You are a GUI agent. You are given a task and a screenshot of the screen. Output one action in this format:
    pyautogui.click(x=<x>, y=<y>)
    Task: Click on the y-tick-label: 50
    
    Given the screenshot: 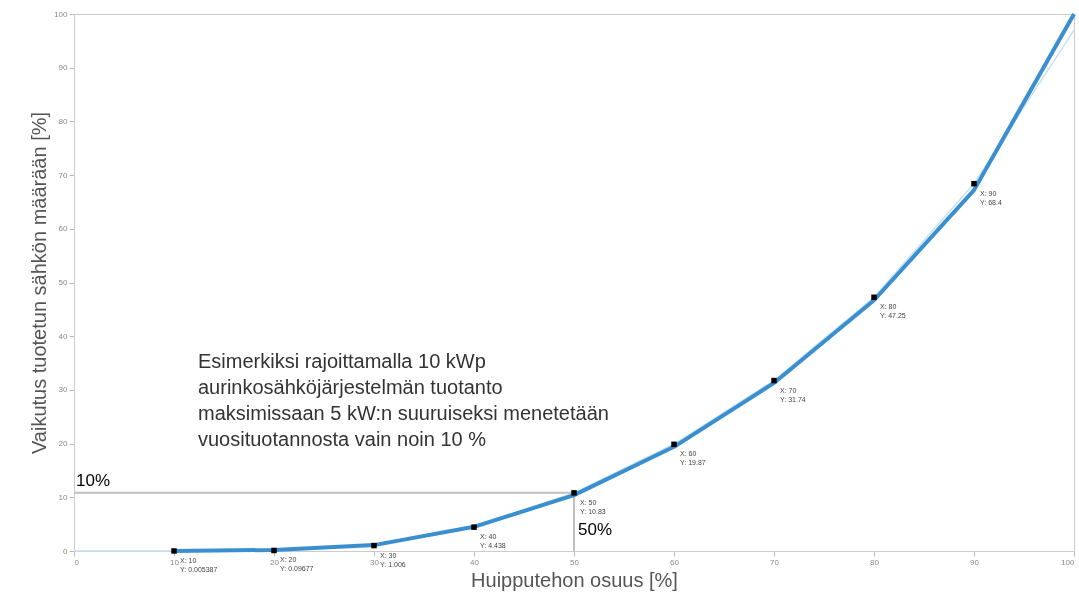 What is the action you would take?
    pyautogui.click(x=63, y=282)
    